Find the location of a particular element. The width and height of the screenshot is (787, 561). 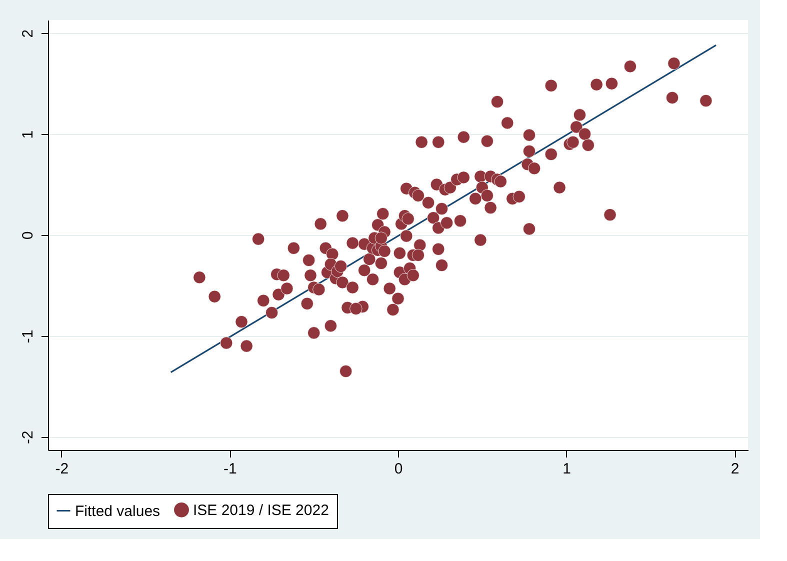

legend-label: ISE 2019 / ISE 2022 is located at coordinates (261, 510).